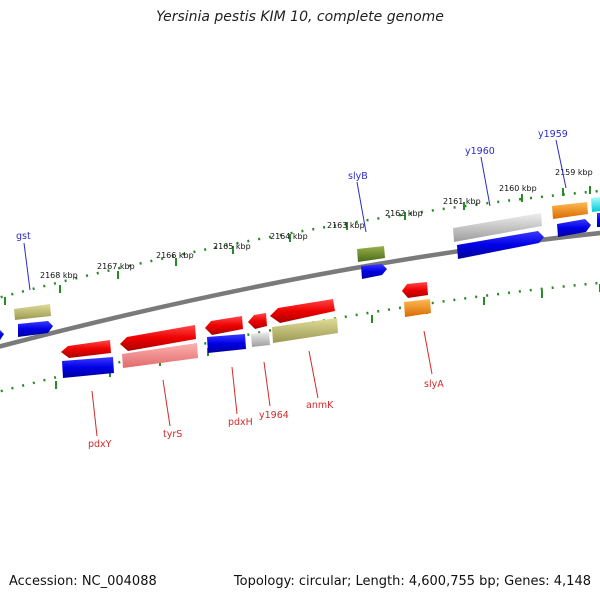 This screenshot has width=600, height=600. What do you see at coordinates (289, 236) in the screenshot?
I see `scale-label-2164: 2164 kbp` at bounding box center [289, 236].